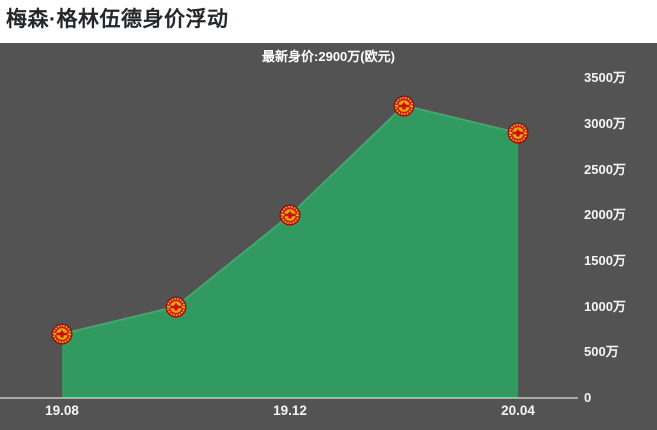 This screenshot has height=430, width=657. What do you see at coordinates (328, 56) in the screenshot?
I see `latest-value-label: 最新身价:2900万(欧元)` at bounding box center [328, 56].